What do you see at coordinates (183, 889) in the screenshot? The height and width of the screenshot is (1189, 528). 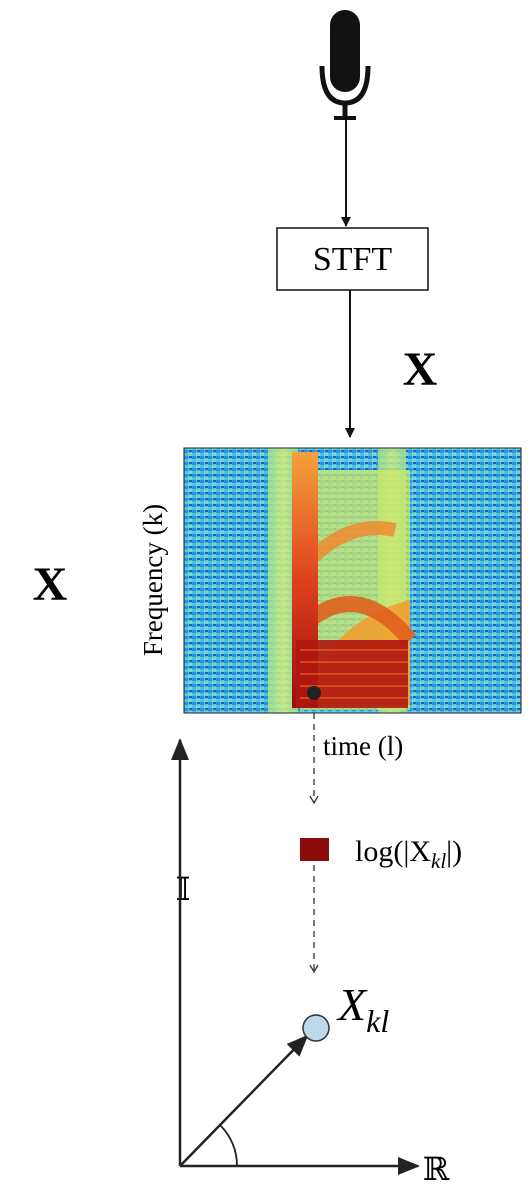 I see `imaginary-axis-label: 𝕀` at bounding box center [183, 889].